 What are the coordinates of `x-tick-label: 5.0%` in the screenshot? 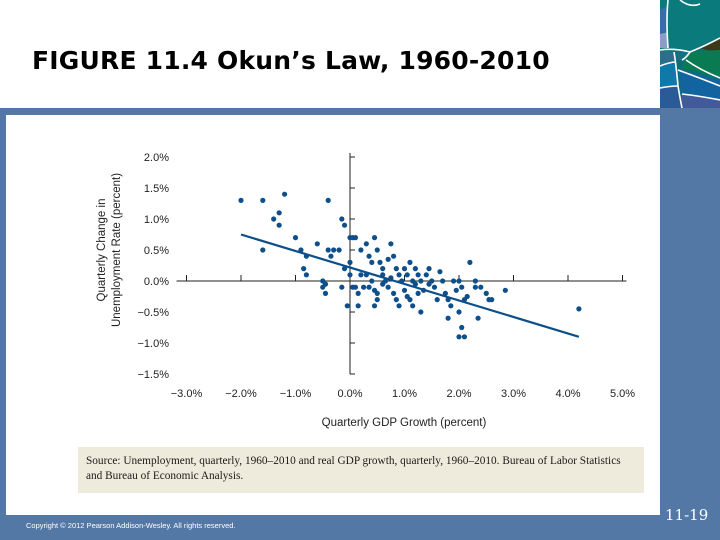 It's located at (622, 394).